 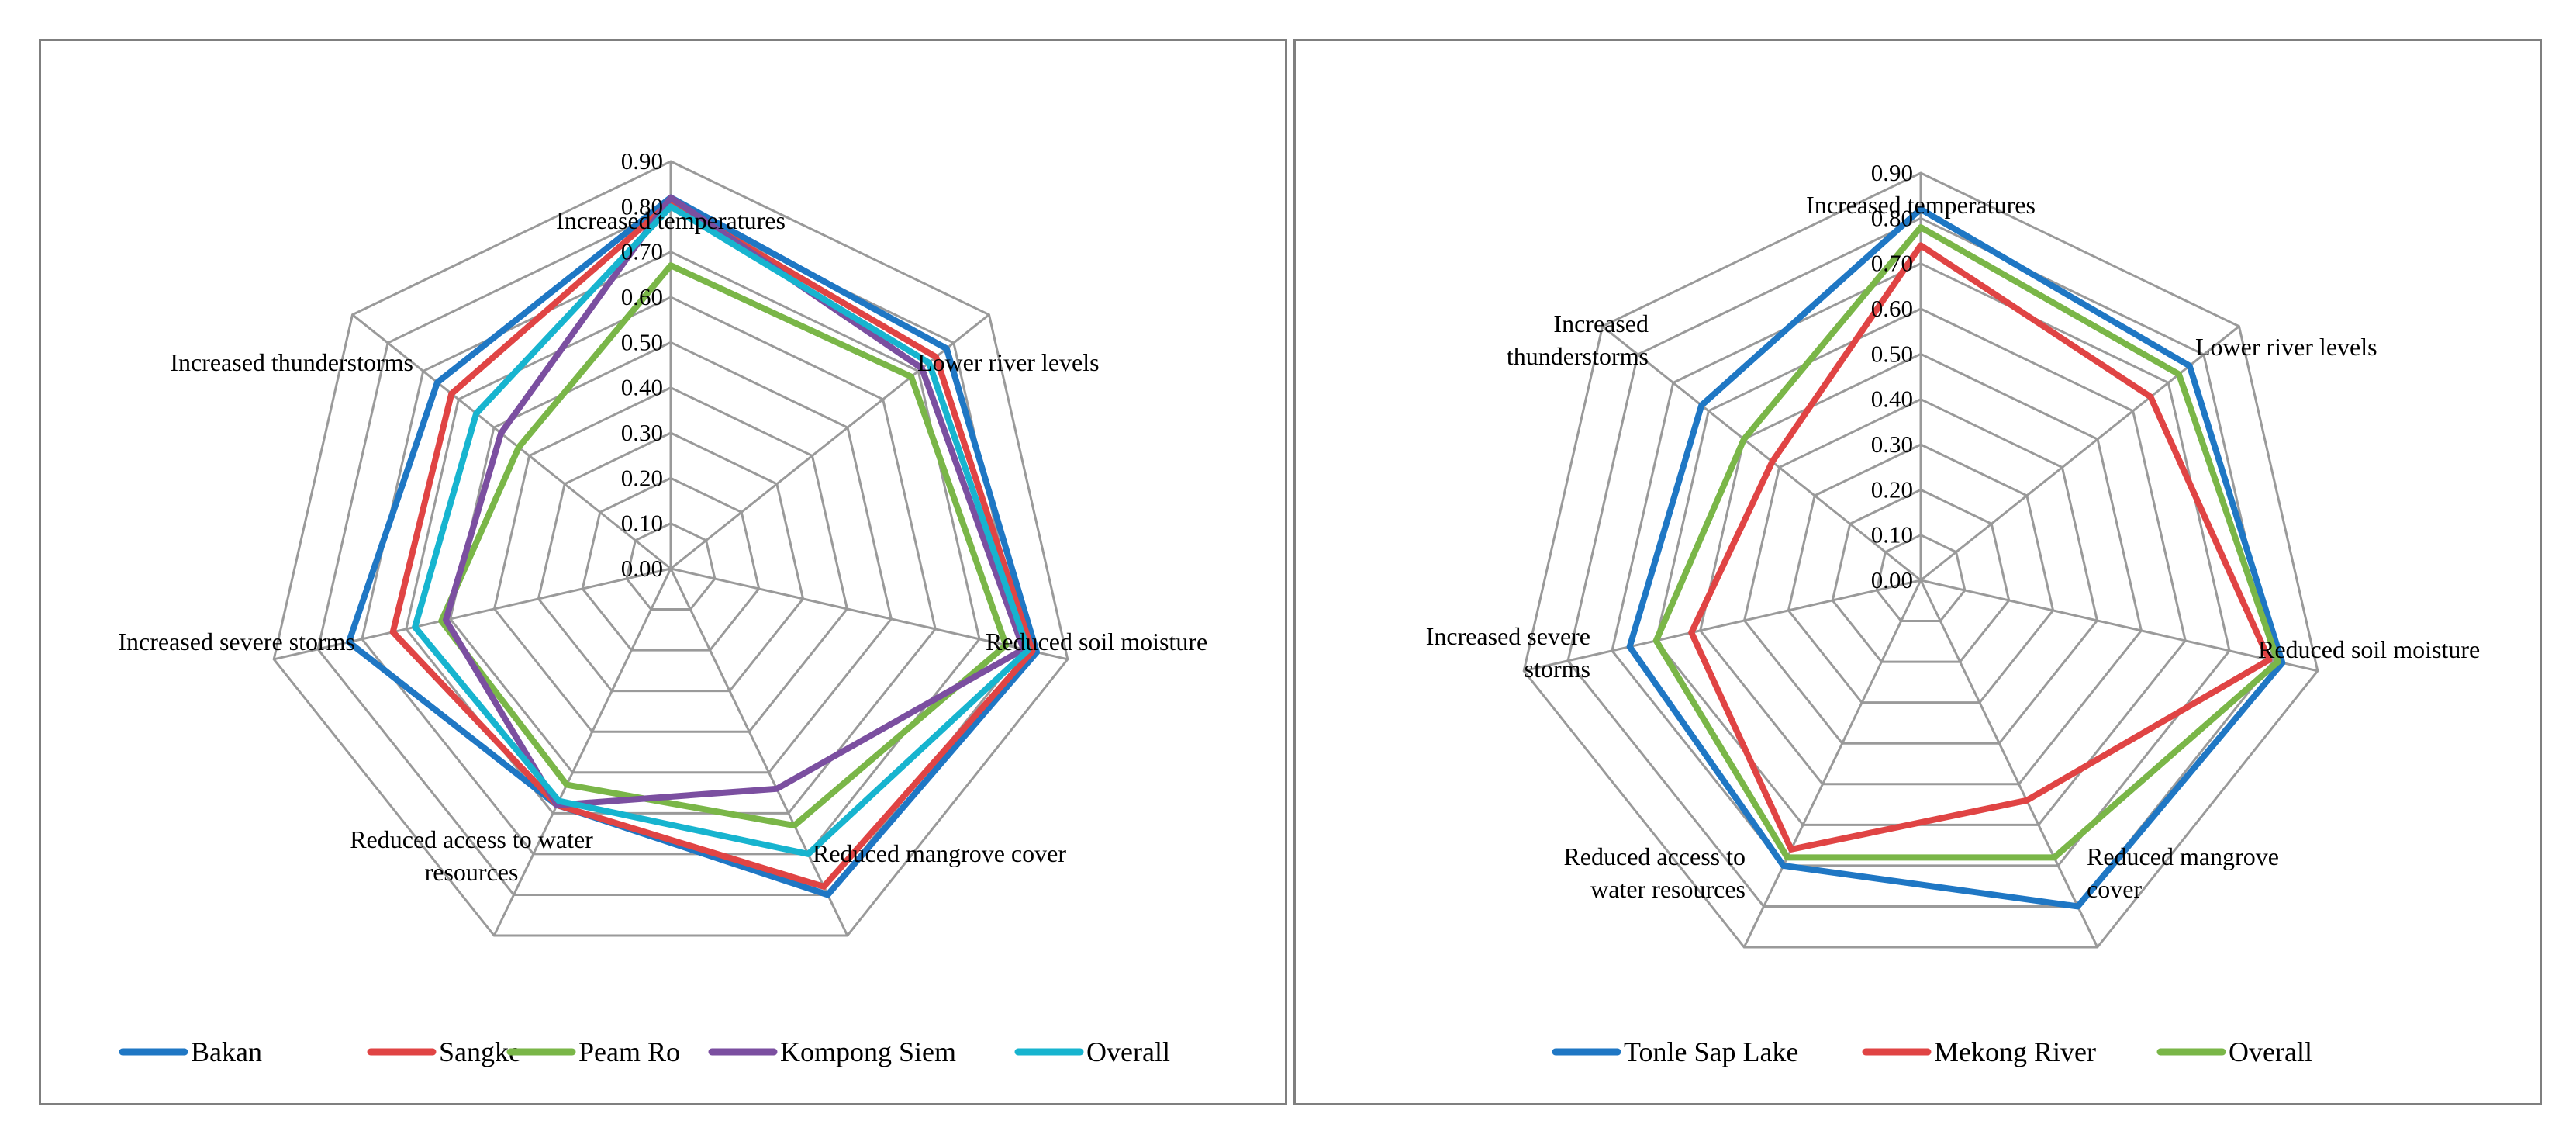 What do you see at coordinates (629, 1051) in the screenshot?
I see `legend-label: Peam Ro` at bounding box center [629, 1051].